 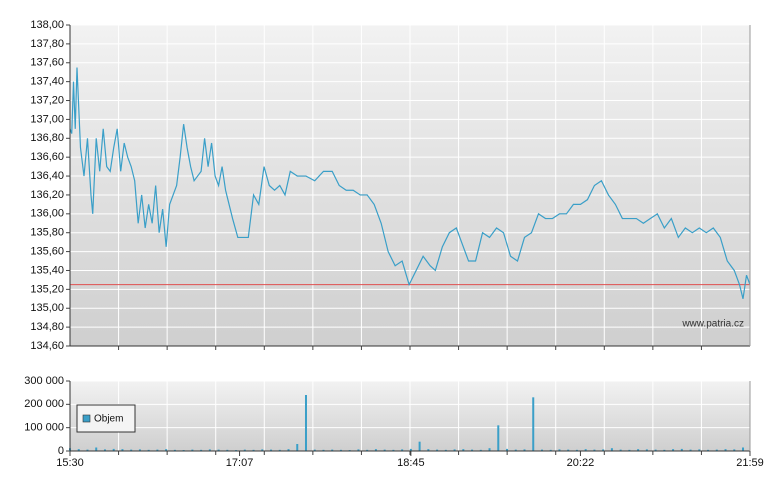 What do you see at coordinates (240, 463) in the screenshot?
I see `x-tick-label: 17:07` at bounding box center [240, 463].